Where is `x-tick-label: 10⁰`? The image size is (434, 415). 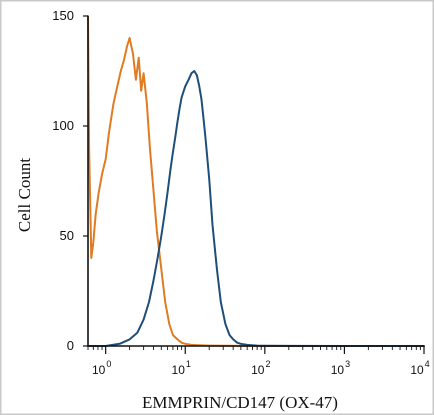 x-tick-label: 10⁰ is located at coordinates (101, 368).